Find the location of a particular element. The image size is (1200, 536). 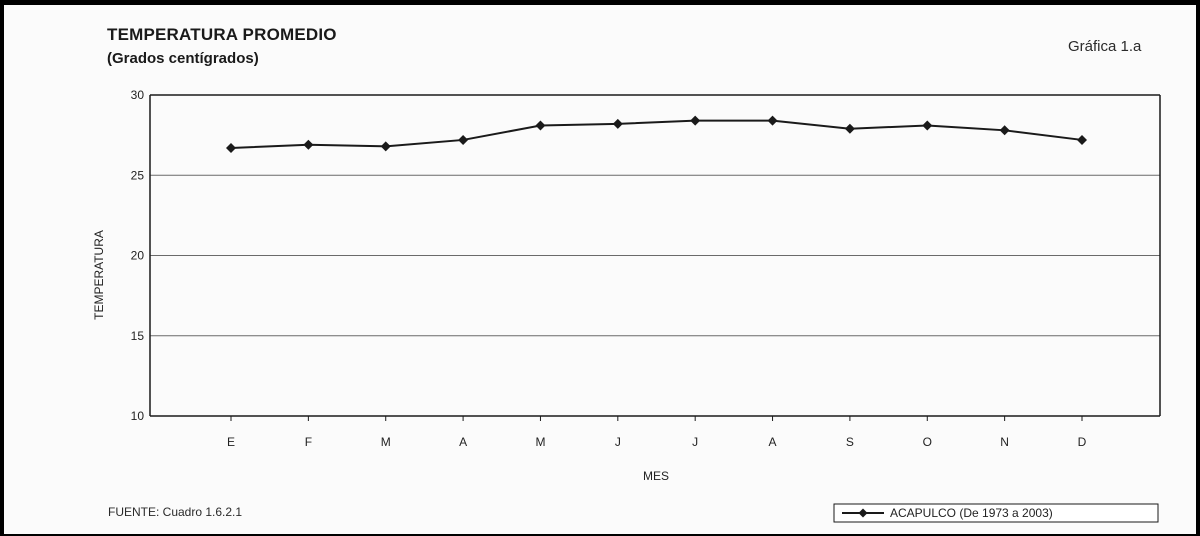

y-tick-label: 30 is located at coordinates (138, 95).